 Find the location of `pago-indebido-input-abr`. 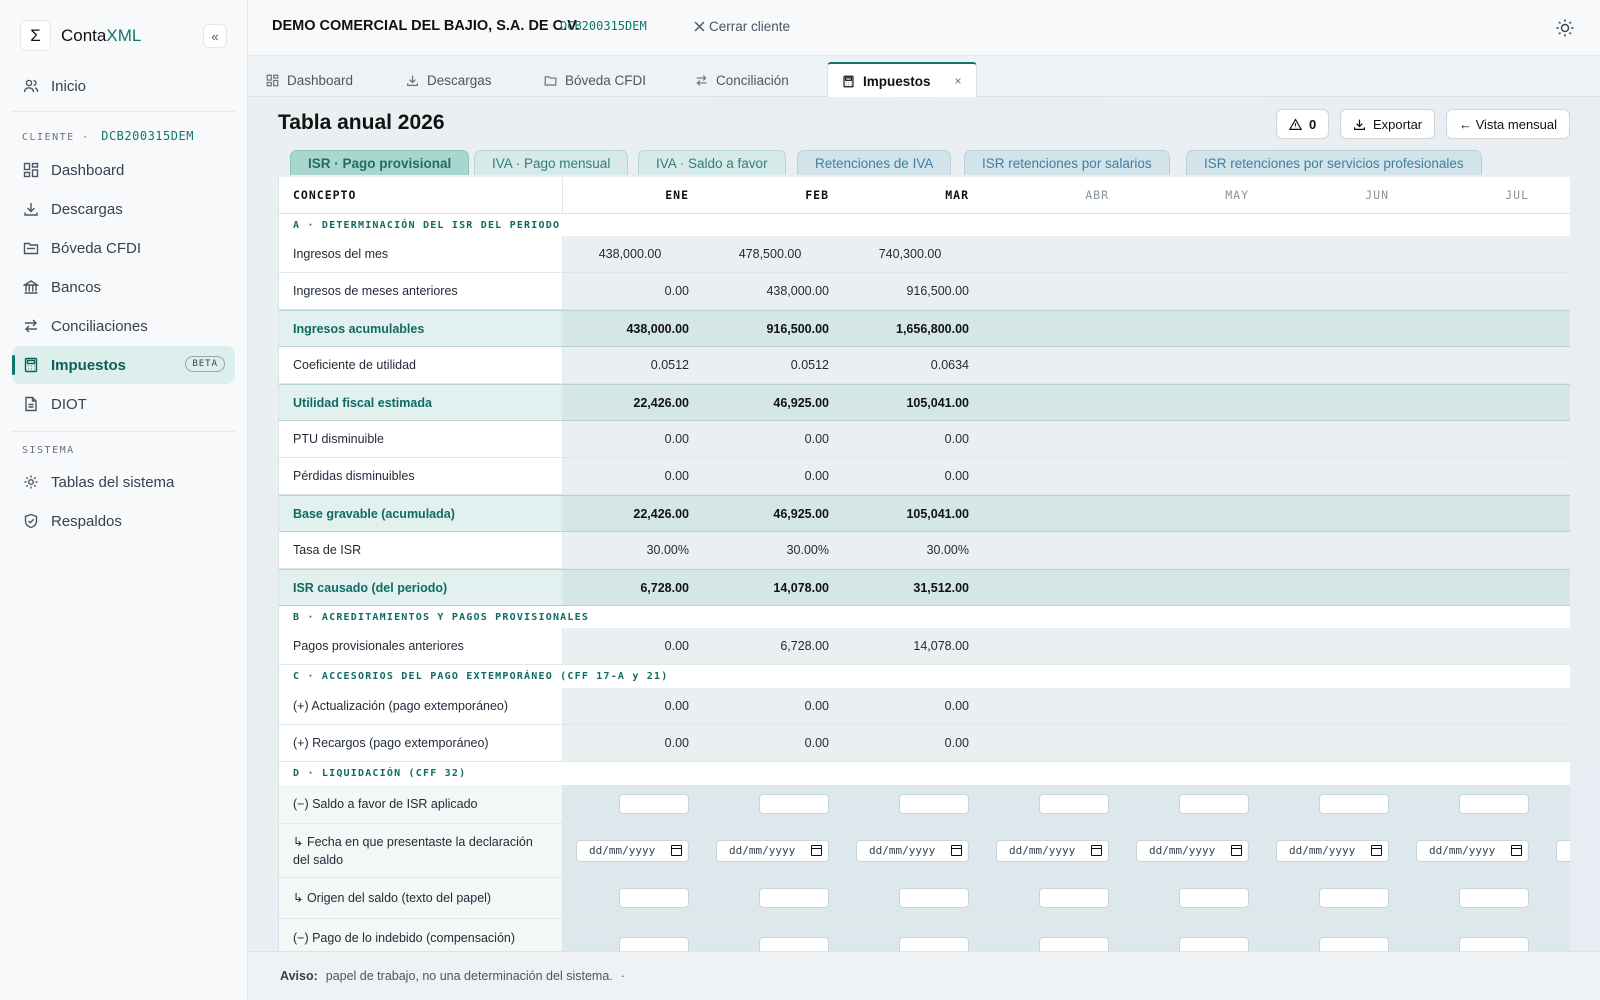

pago-indebido-input-abr is located at coordinates (1074, 944).